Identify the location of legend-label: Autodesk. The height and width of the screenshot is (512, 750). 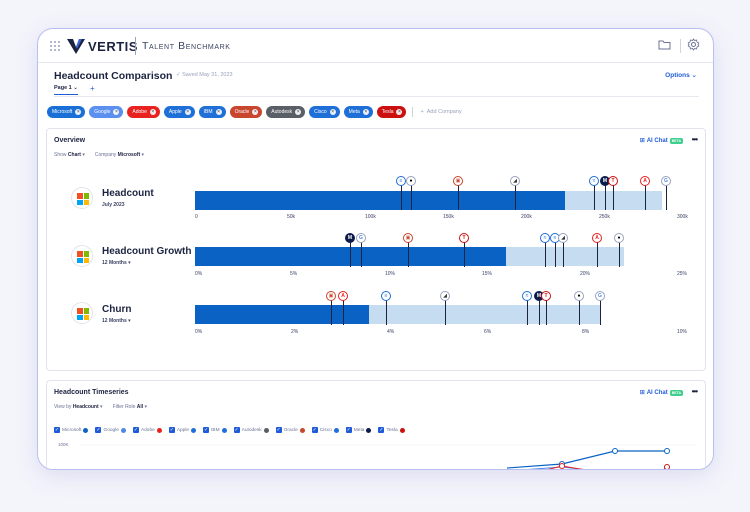
(251, 430).